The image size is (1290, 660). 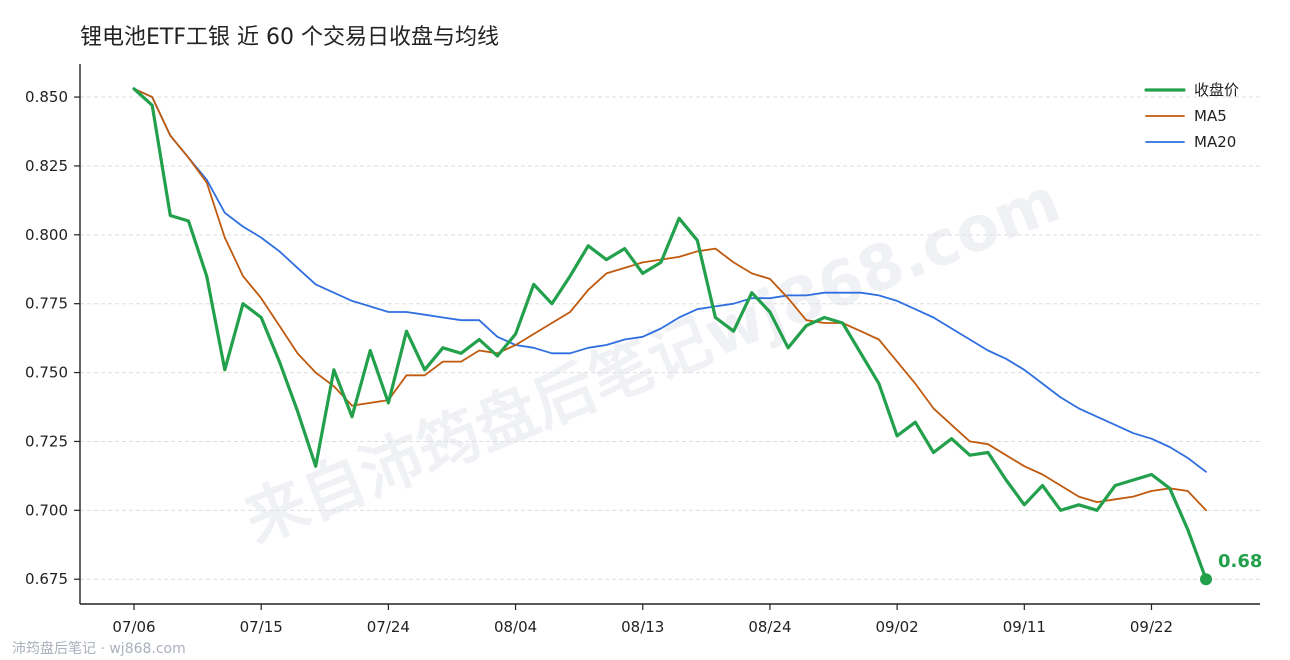 I want to click on legend: 收盘价 MA5 MA20, so click(x=1191, y=116).